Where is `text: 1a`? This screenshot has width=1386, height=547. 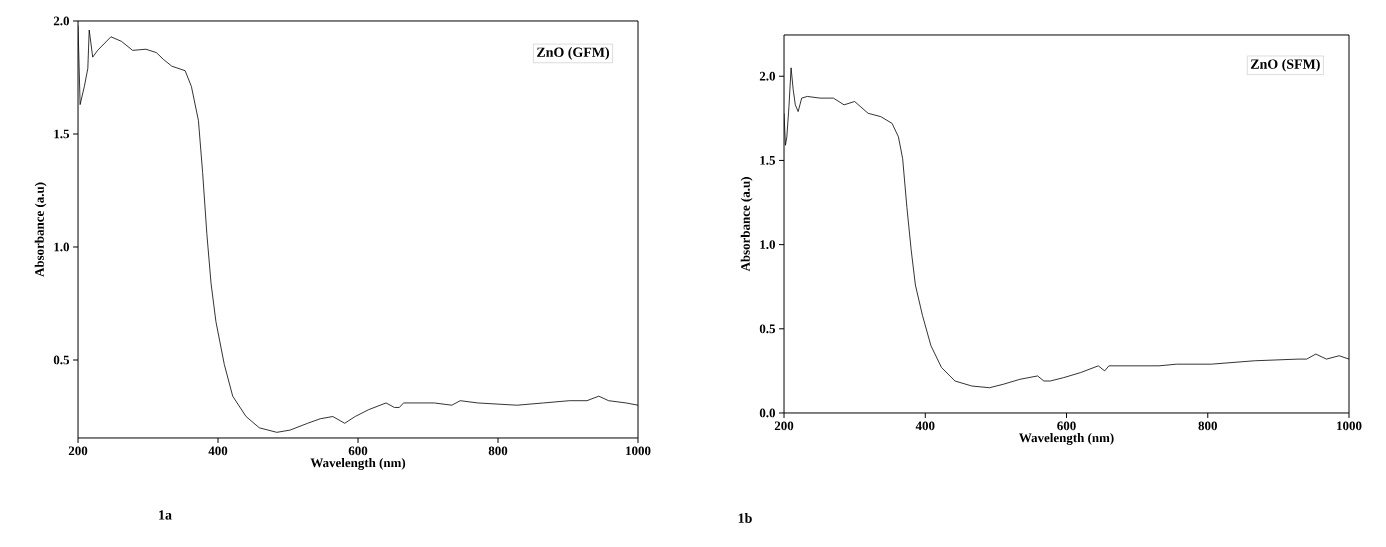 text: 1a is located at coordinates (165, 515).